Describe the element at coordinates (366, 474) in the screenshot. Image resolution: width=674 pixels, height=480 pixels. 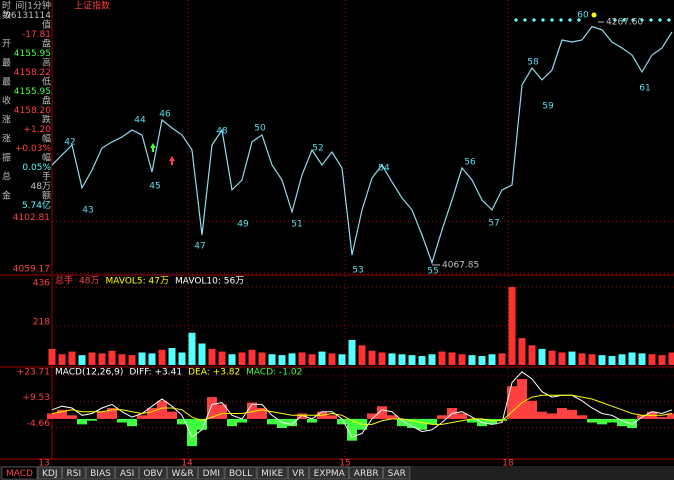
I see `indicator-tab: ARBR` at that location.